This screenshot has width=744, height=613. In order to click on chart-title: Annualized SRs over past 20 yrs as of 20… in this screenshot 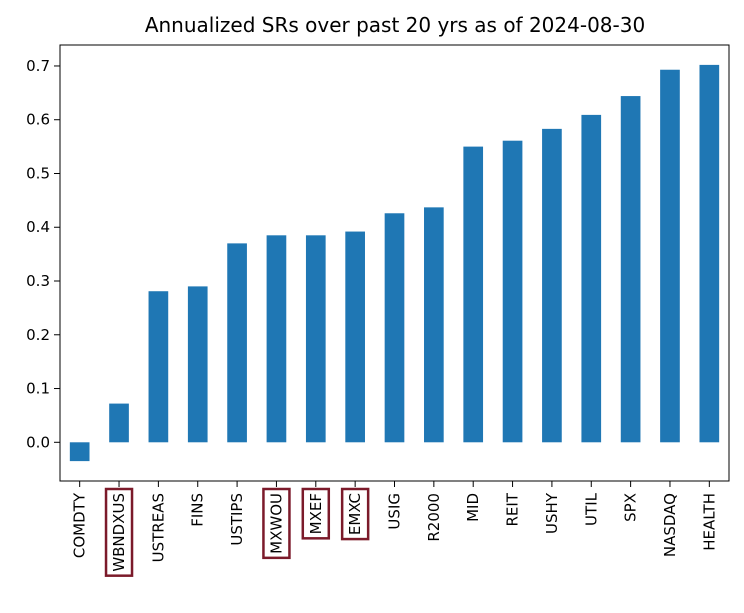, I will do `click(395, 25)`.